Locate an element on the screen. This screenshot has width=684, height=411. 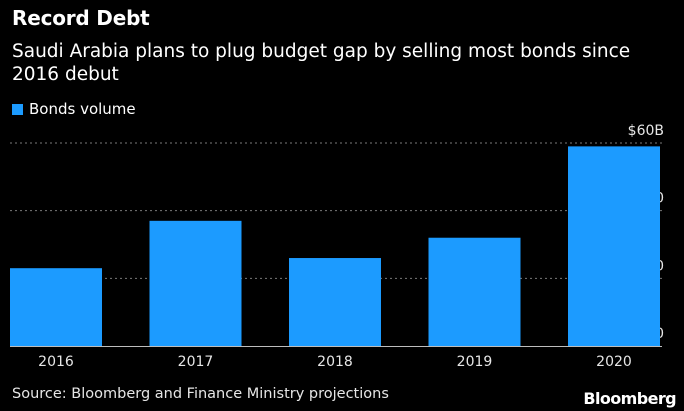
legend-label: Bonds volume is located at coordinates (82, 109).